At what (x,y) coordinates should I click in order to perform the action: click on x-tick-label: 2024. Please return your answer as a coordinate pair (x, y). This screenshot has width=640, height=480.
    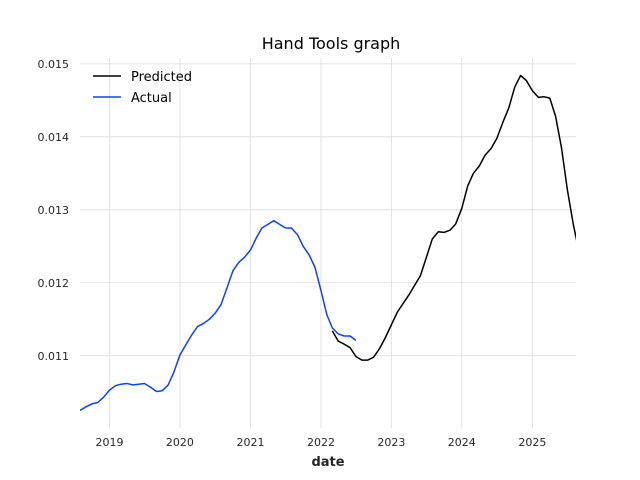
    Looking at the image, I should click on (462, 442).